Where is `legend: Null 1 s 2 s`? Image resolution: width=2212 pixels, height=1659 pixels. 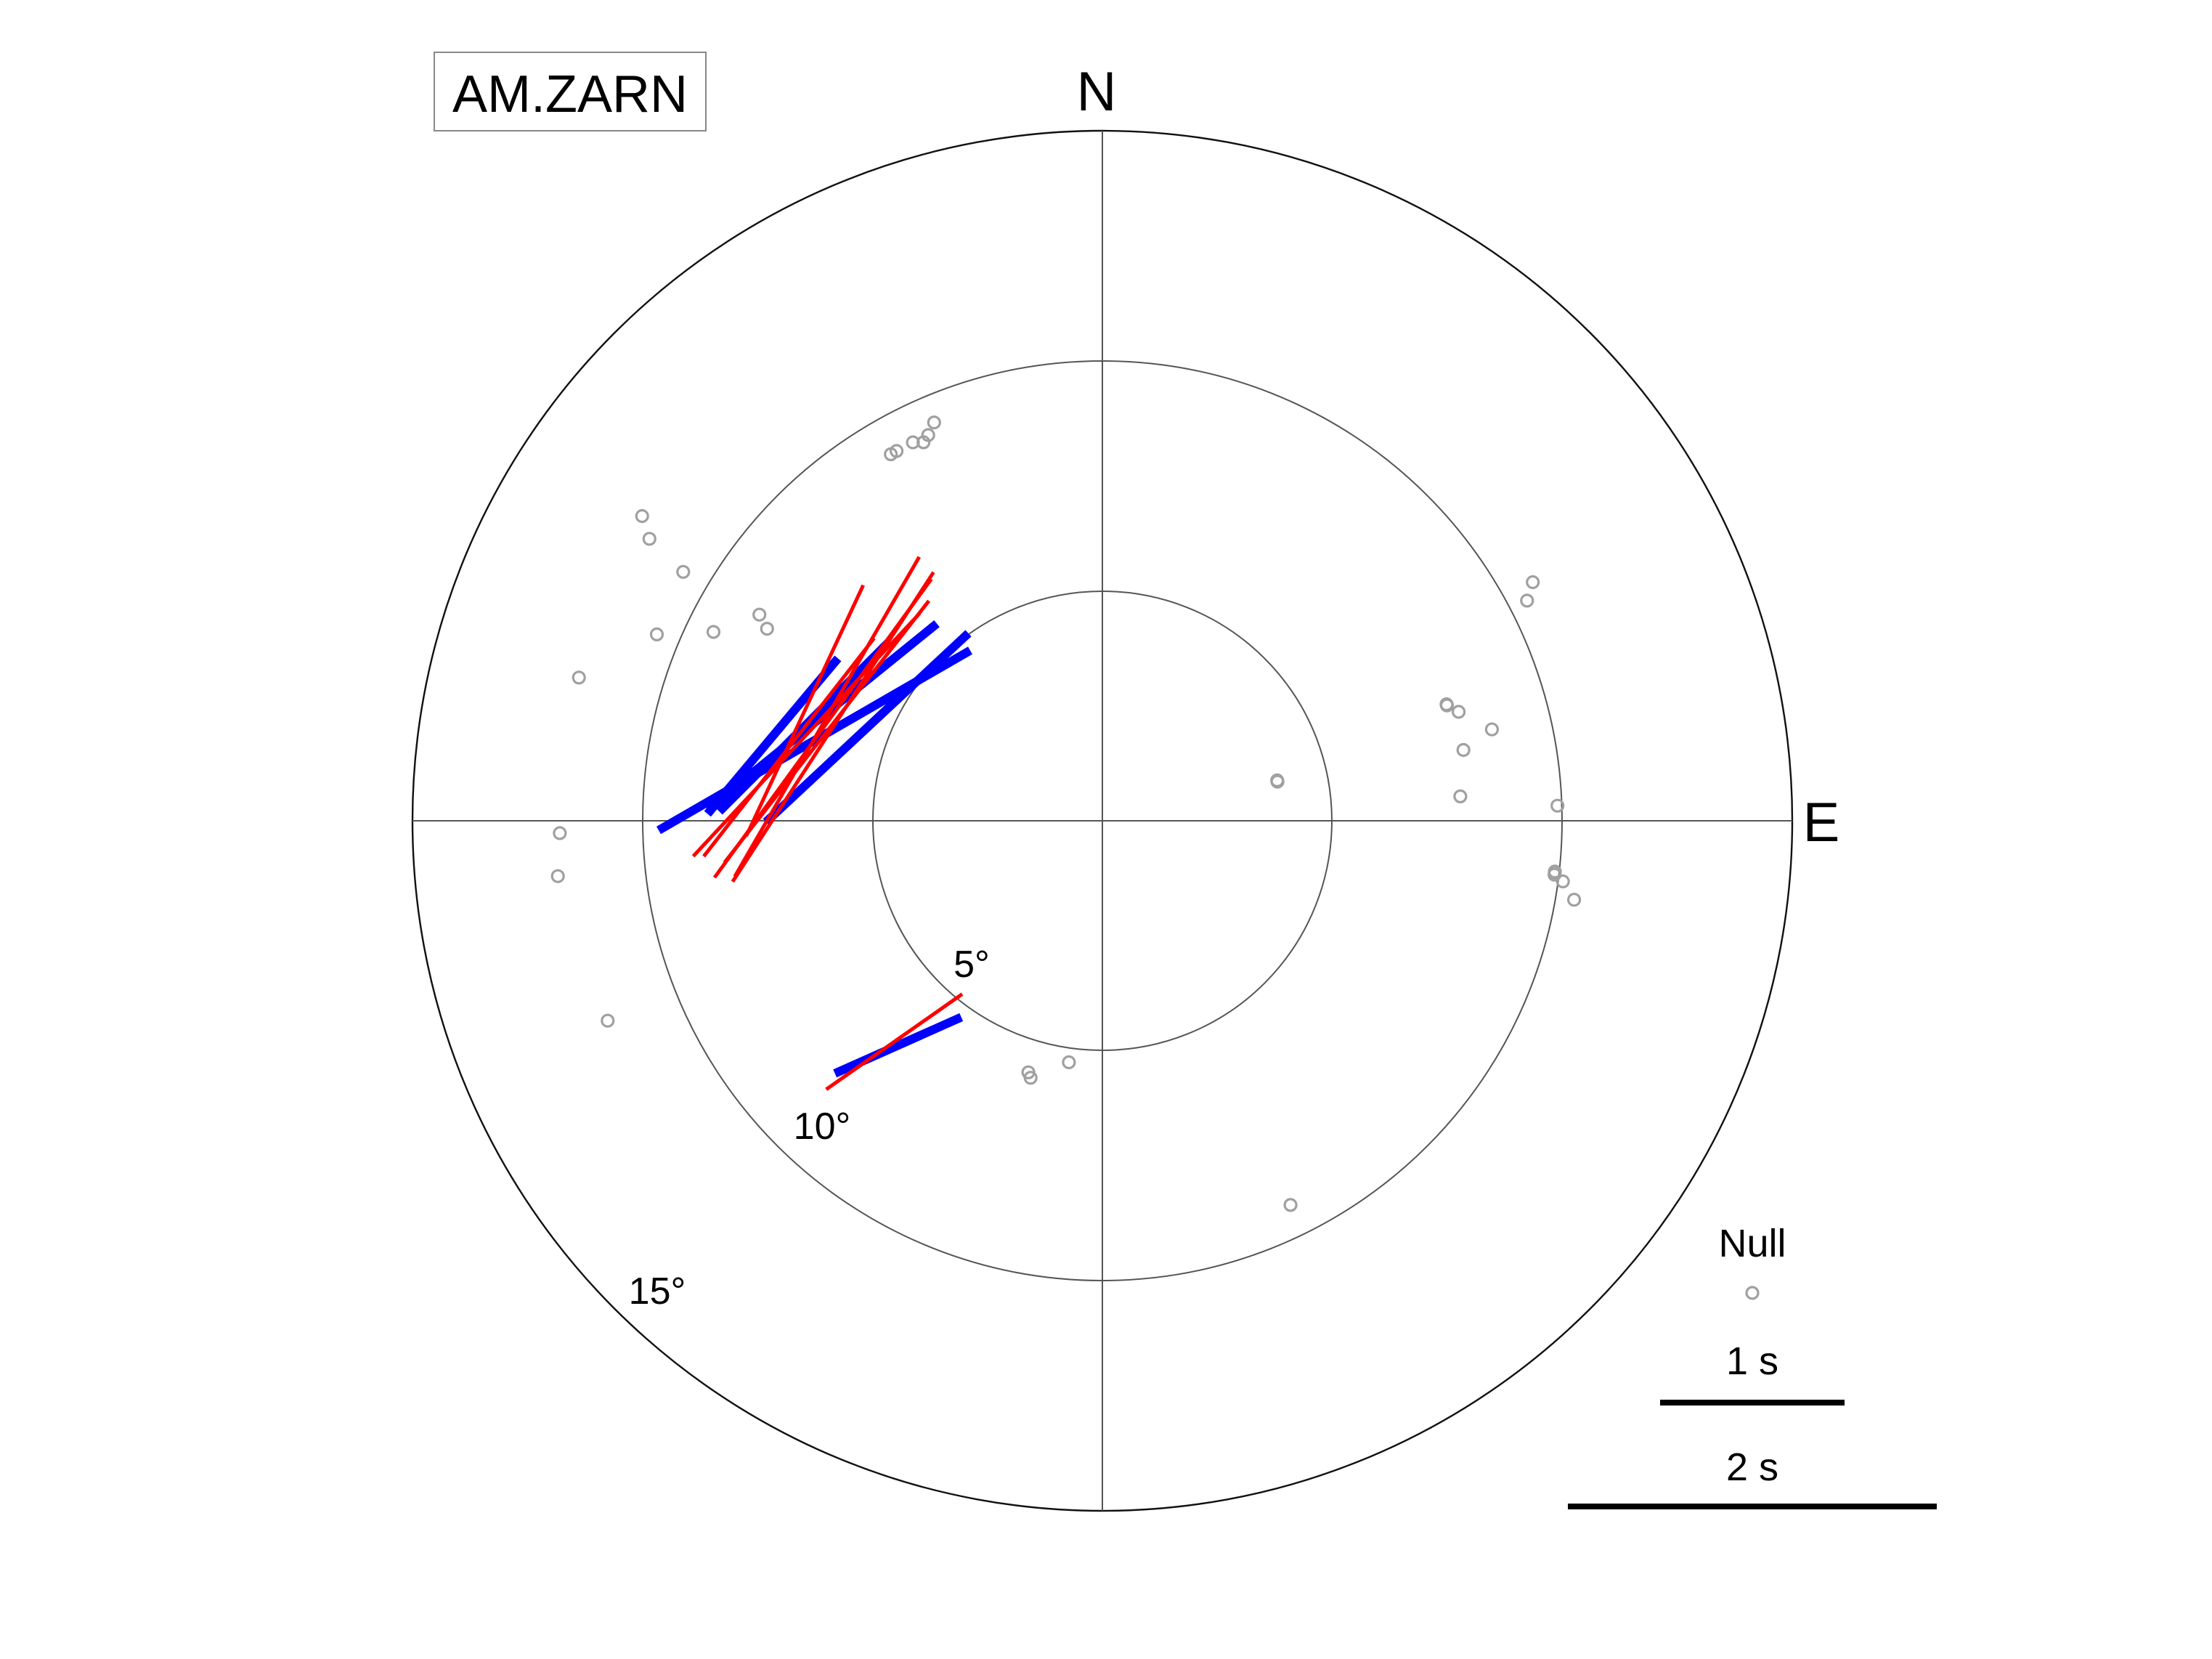
legend: Null 1 s 2 s is located at coordinates (1752, 1365).